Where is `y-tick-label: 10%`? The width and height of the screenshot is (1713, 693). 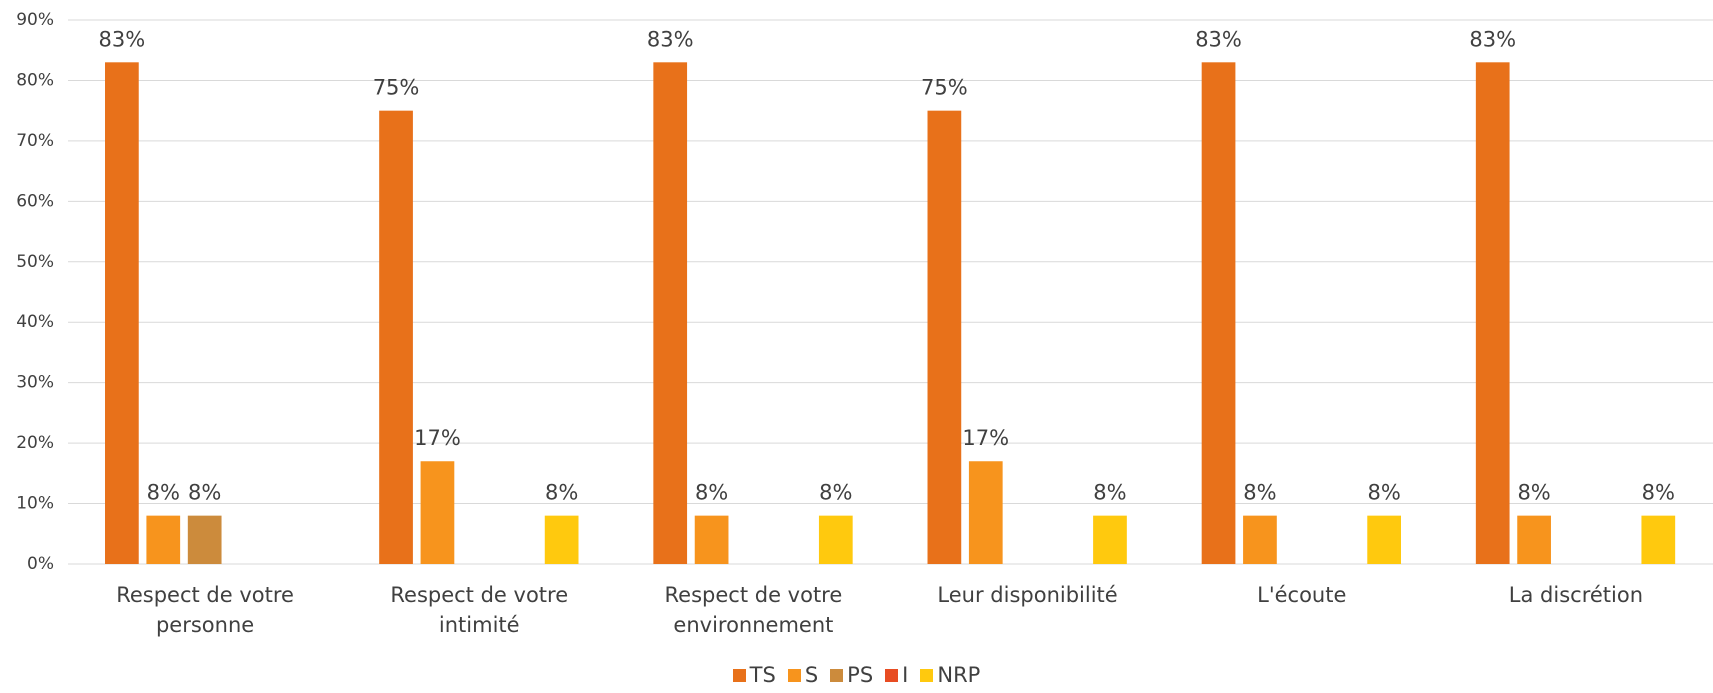
y-tick-label: 10% is located at coordinates (35, 504).